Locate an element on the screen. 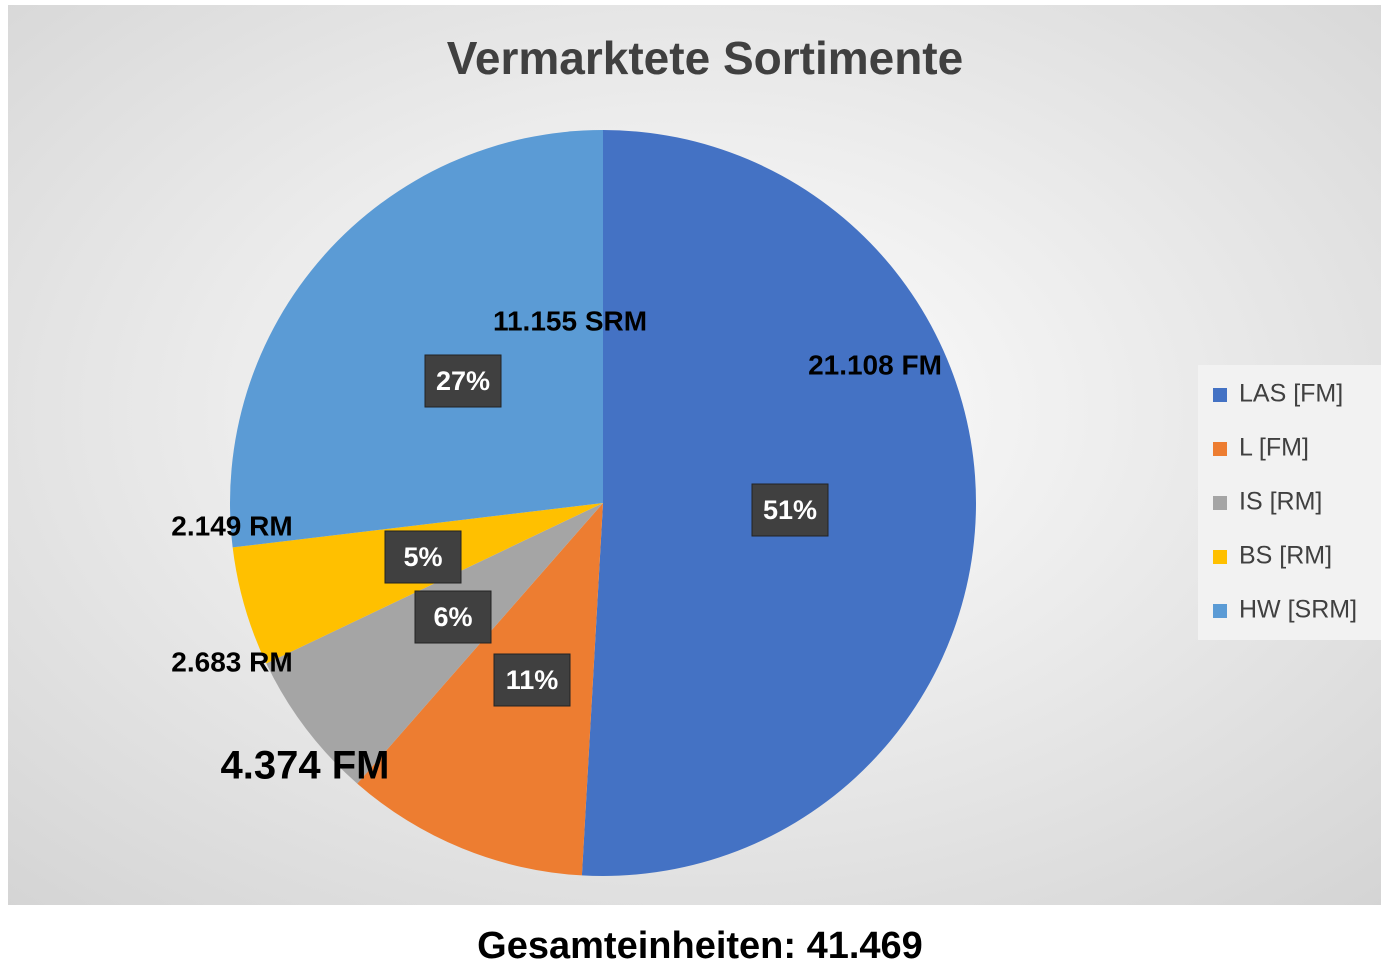 The image size is (1381, 969). percent-label: 6% is located at coordinates (452, 617).